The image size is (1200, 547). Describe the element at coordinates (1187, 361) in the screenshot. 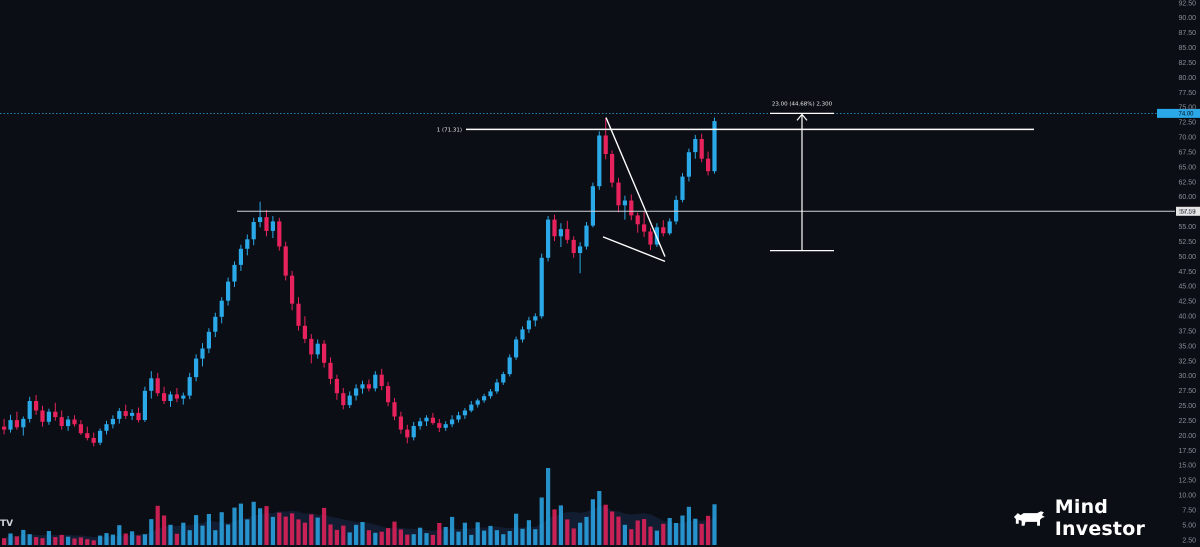

I see `y-tick-label: 32.50` at that location.